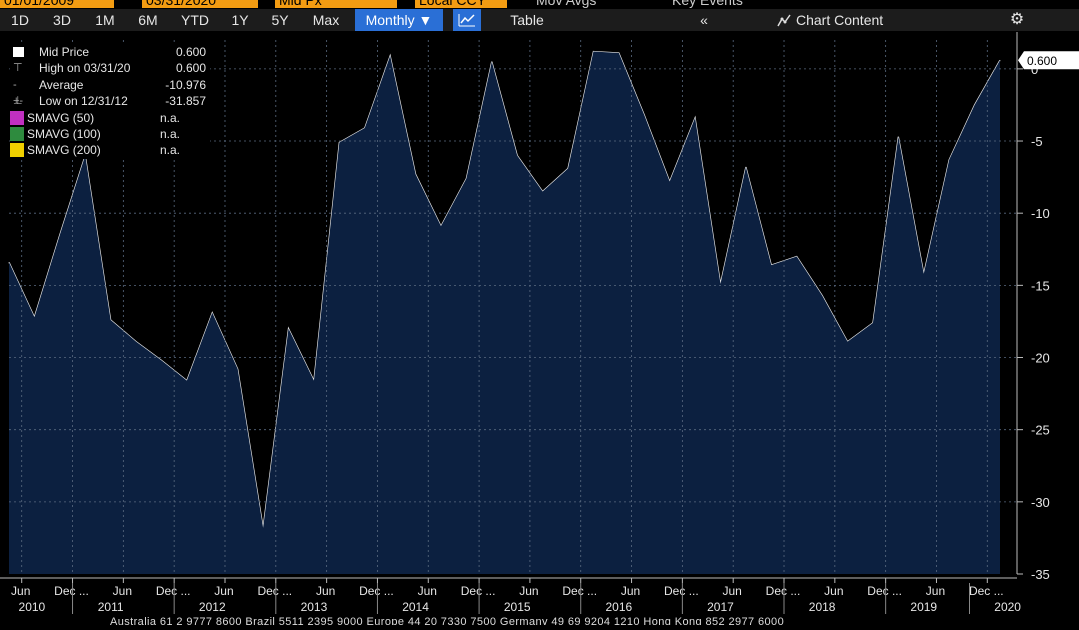 The image size is (1079, 630). I want to click on last-value-tag: 0.600, so click(1048, 60).